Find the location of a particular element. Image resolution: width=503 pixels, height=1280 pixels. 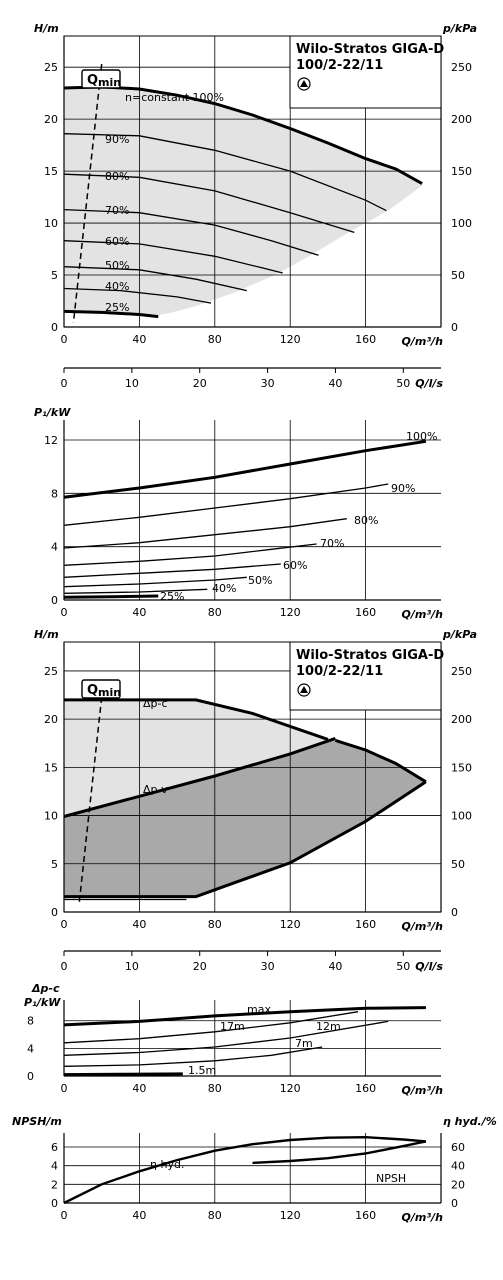

p1-y2tick: 250 is located at coordinates (461, 67).